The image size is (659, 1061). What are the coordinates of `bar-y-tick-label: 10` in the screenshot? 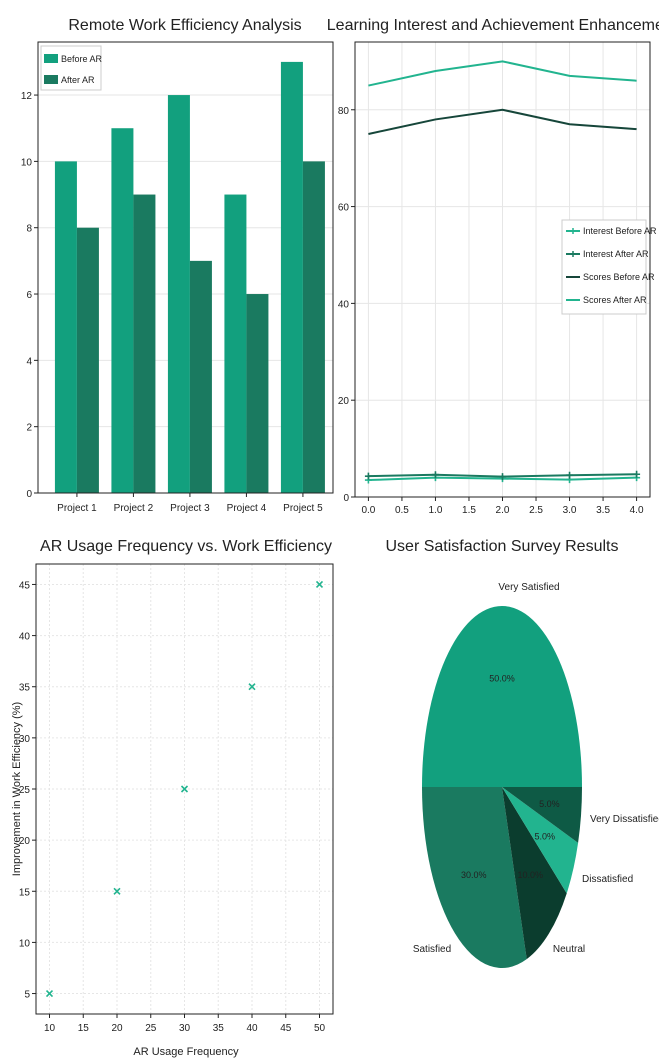 It's located at (27, 162).